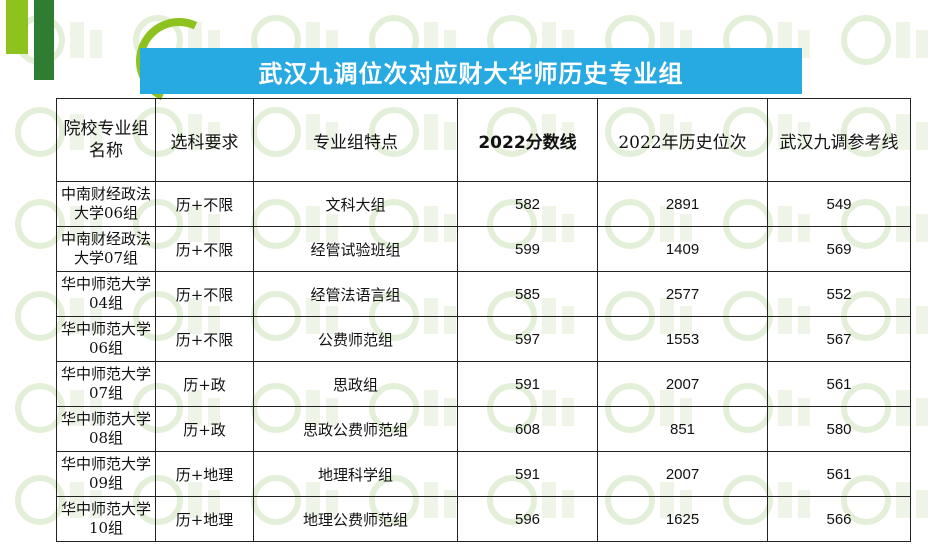 The height and width of the screenshot is (558, 936). What do you see at coordinates (839, 294) in the screenshot?
I see `cell-reference: 552` at bounding box center [839, 294].